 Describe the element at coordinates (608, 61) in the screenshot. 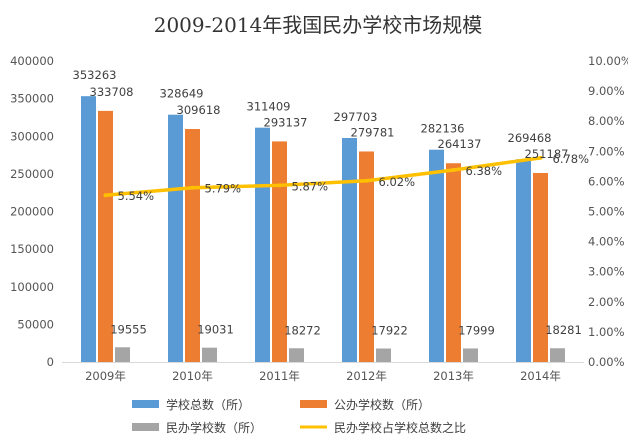

I see `y-right-tick-label: 10.00%` at that location.